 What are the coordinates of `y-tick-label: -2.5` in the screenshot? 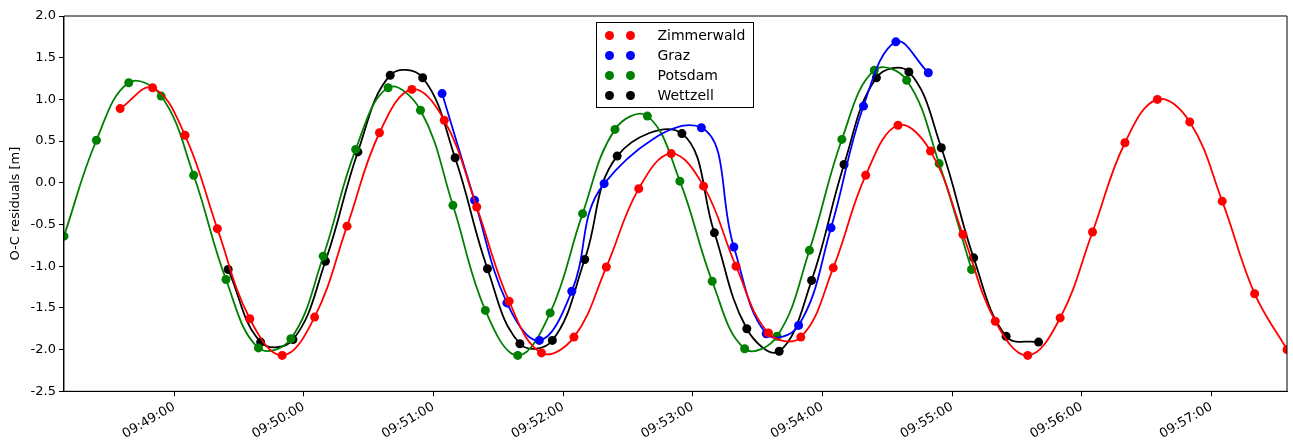 It's located at (43, 390).